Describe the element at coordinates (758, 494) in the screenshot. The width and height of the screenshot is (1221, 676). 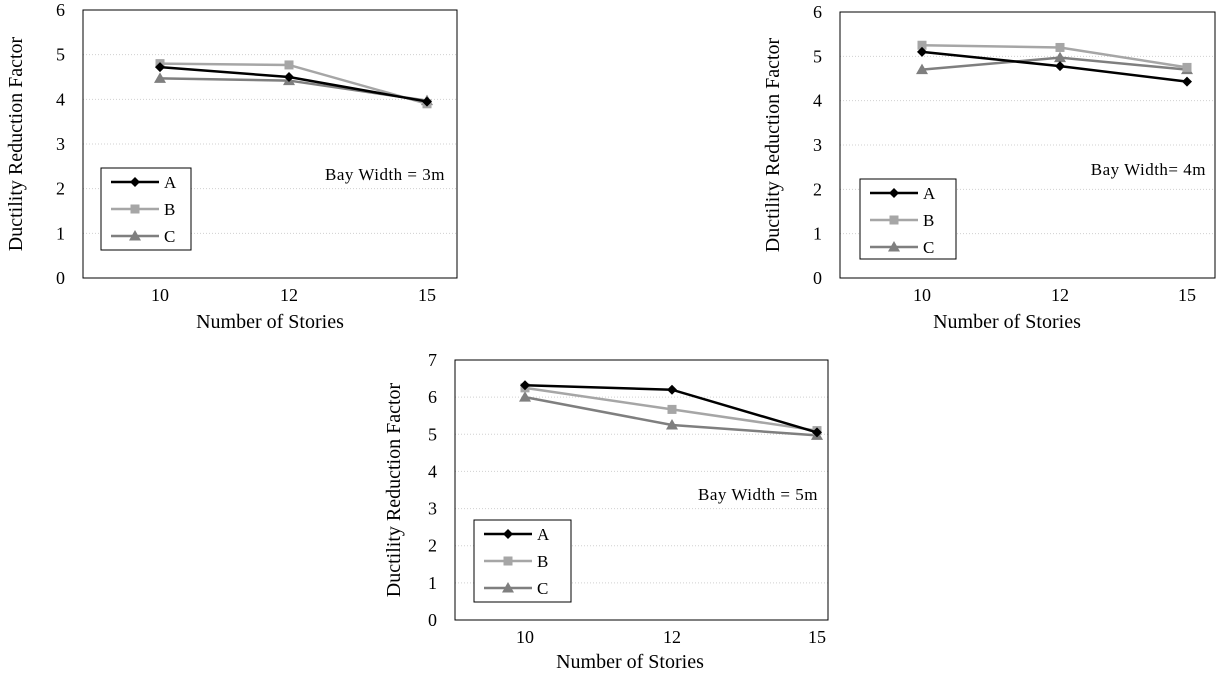
I see `bay-width-annotation: Bay Width = 5m` at that location.